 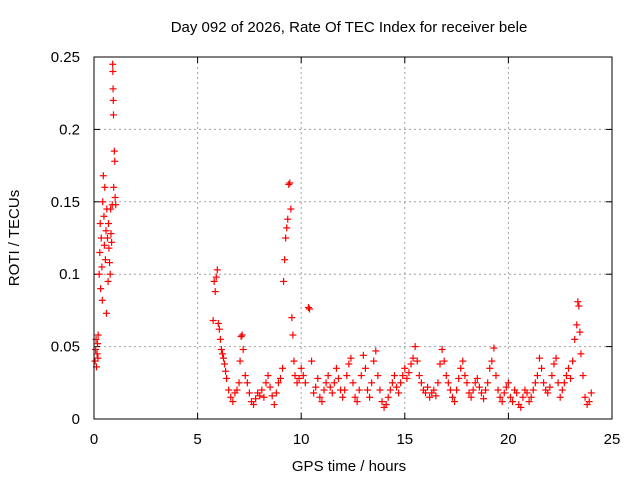 What do you see at coordinates (301, 439) in the screenshot?
I see `x-tick-label: 10` at bounding box center [301, 439].